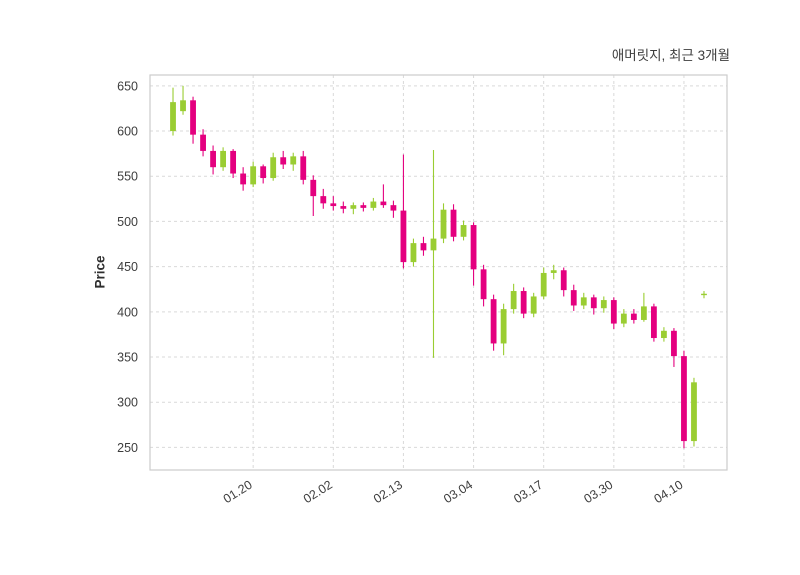 The width and height of the screenshot is (800, 575). What do you see at coordinates (127, 267) in the screenshot?
I see `y-tick-label: 450` at bounding box center [127, 267].